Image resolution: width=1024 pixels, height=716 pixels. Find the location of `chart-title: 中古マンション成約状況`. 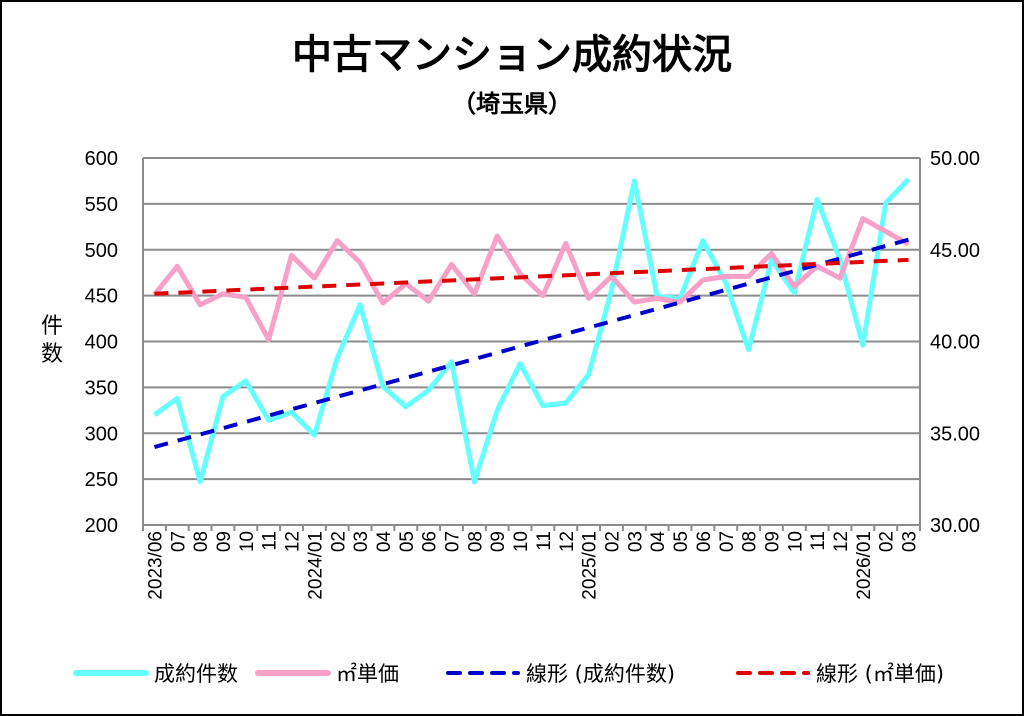

chart-title: 中古マンション成約状況 is located at coordinates (512, 55).